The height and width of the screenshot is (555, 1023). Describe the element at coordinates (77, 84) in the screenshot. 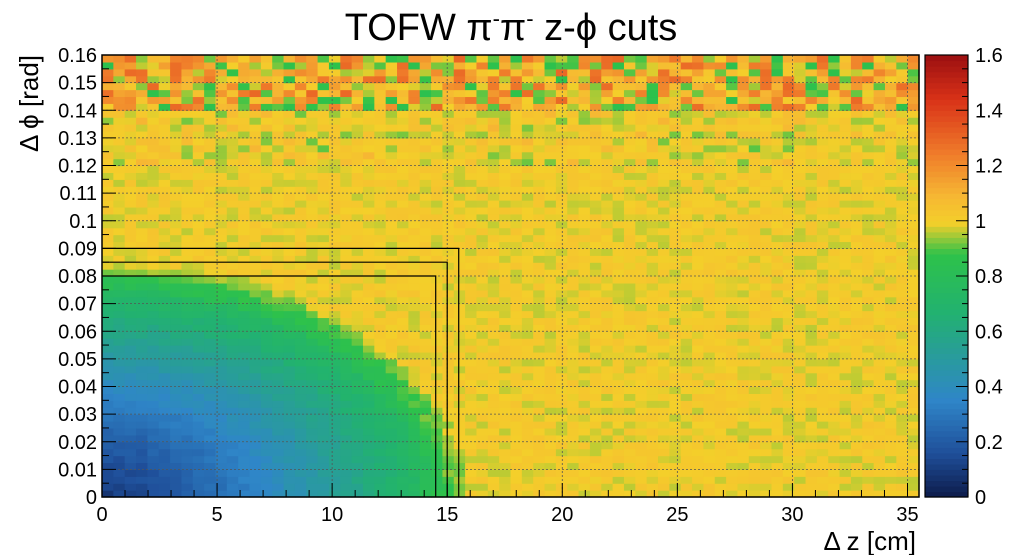

I see `y-tick-label: 0.15` at that location.